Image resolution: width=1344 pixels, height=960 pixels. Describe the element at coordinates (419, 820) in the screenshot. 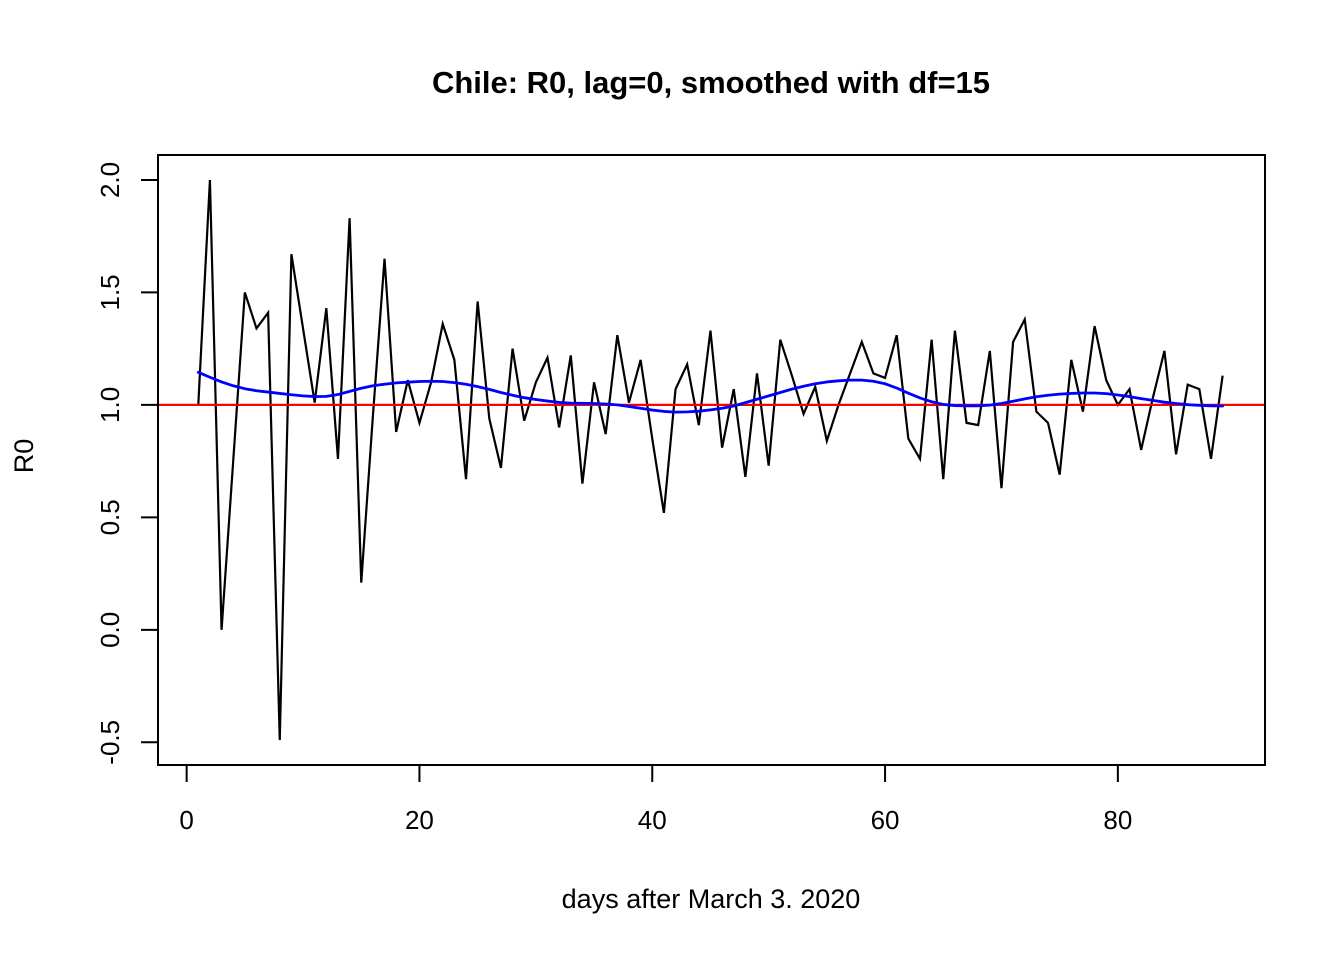

I see `x-tick-label: 20` at that location.